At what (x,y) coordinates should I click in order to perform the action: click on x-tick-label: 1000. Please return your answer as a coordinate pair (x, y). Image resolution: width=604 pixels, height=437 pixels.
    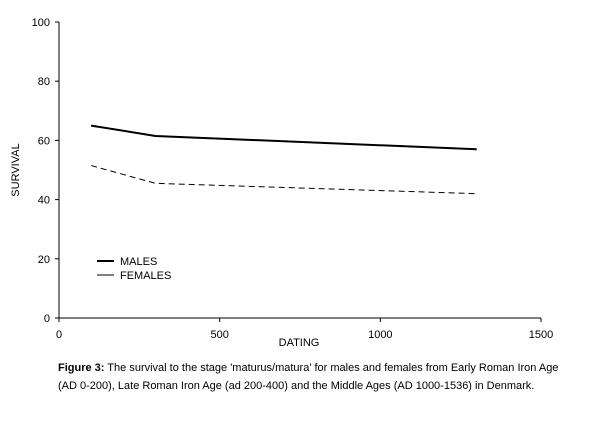
    Looking at the image, I should click on (380, 335).